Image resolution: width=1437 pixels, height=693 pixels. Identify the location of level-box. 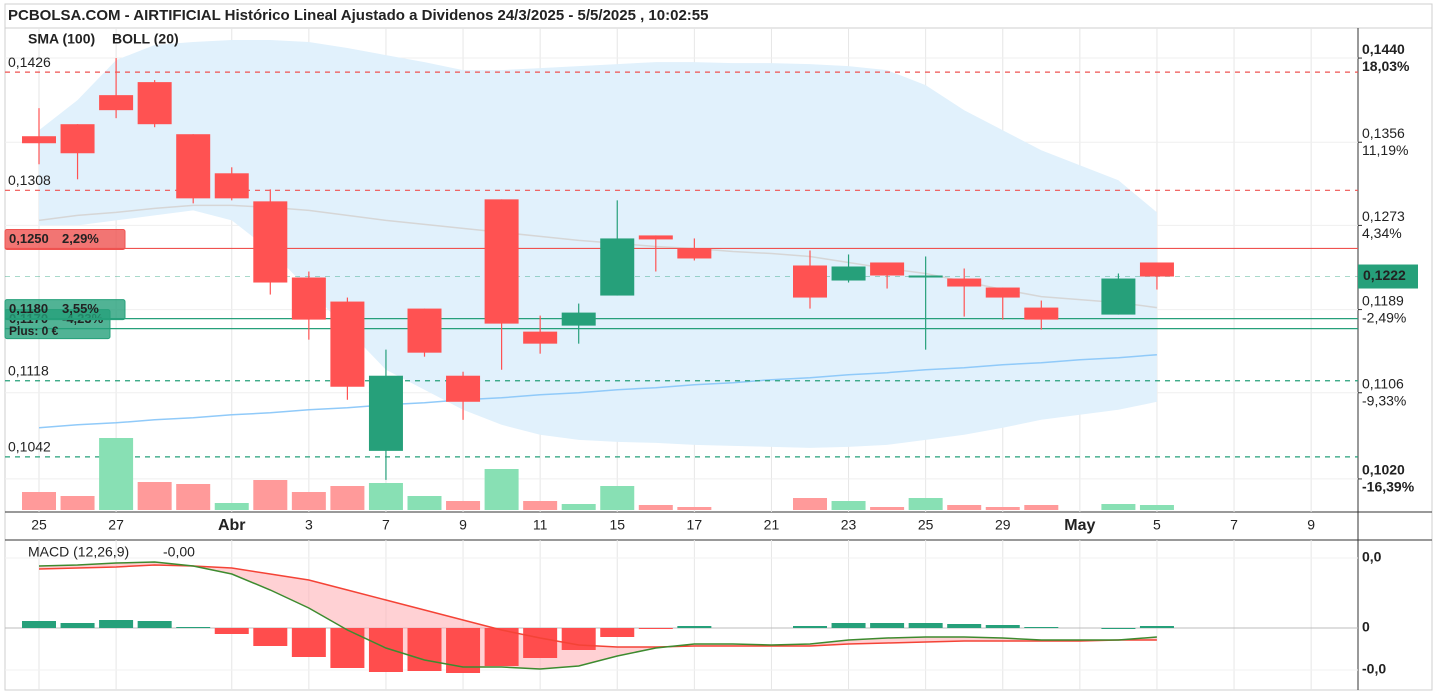
(65, 239).